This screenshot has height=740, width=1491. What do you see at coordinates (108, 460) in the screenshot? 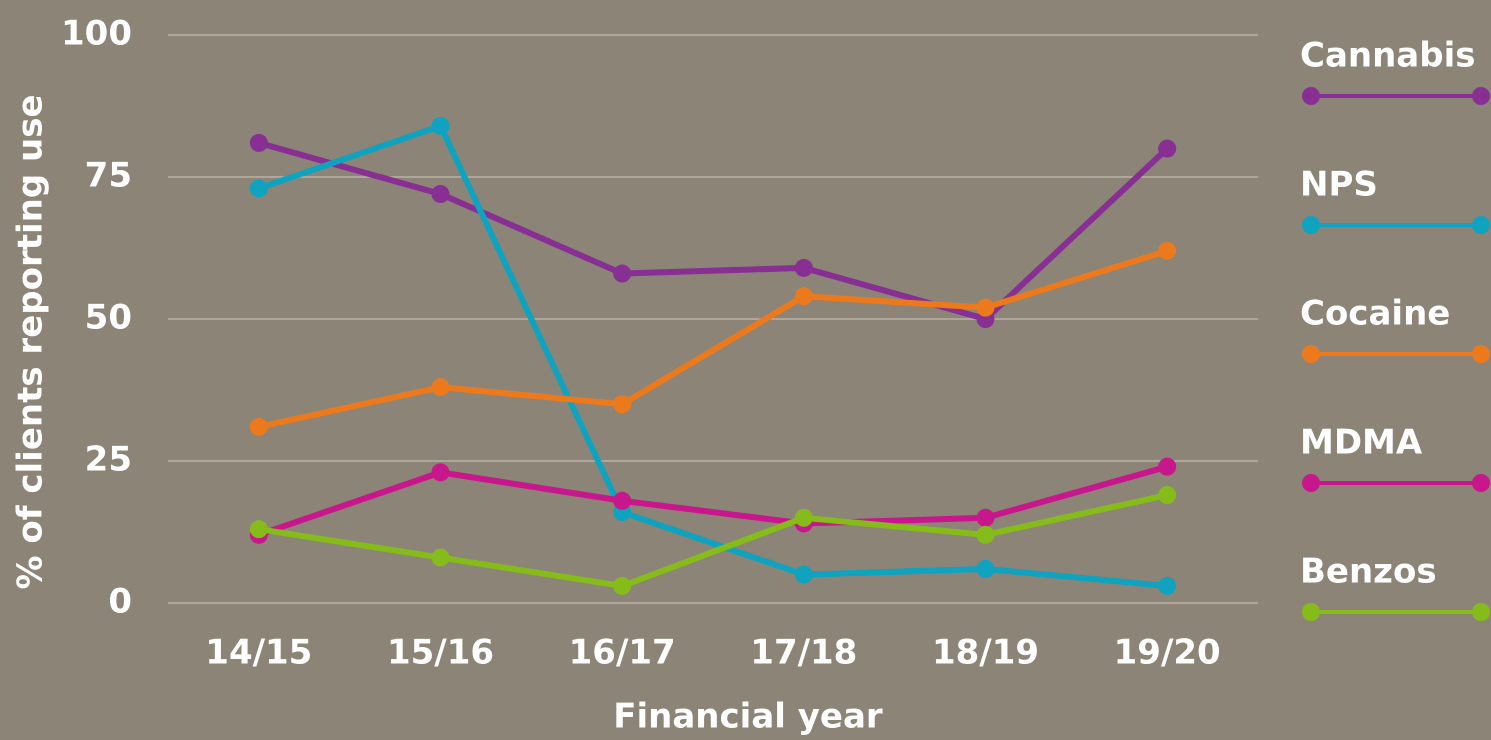
I see `y-tick-label: 25` at bounding box center [108, 460].